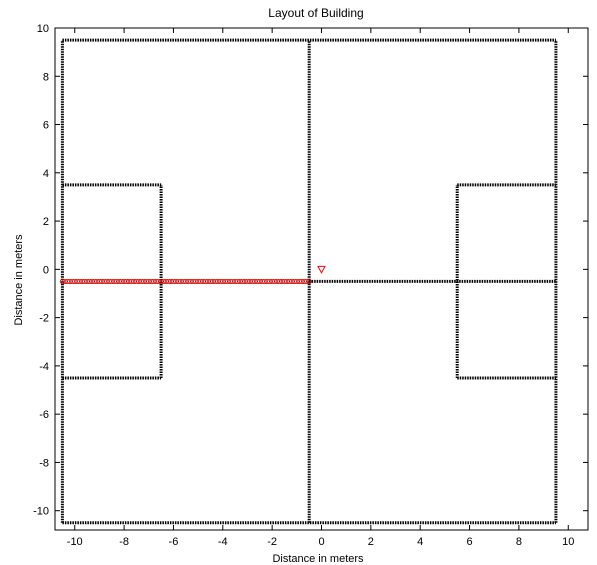 This screenshot has width=597, height=565. I want to click on position-marker, so click(321, 269).